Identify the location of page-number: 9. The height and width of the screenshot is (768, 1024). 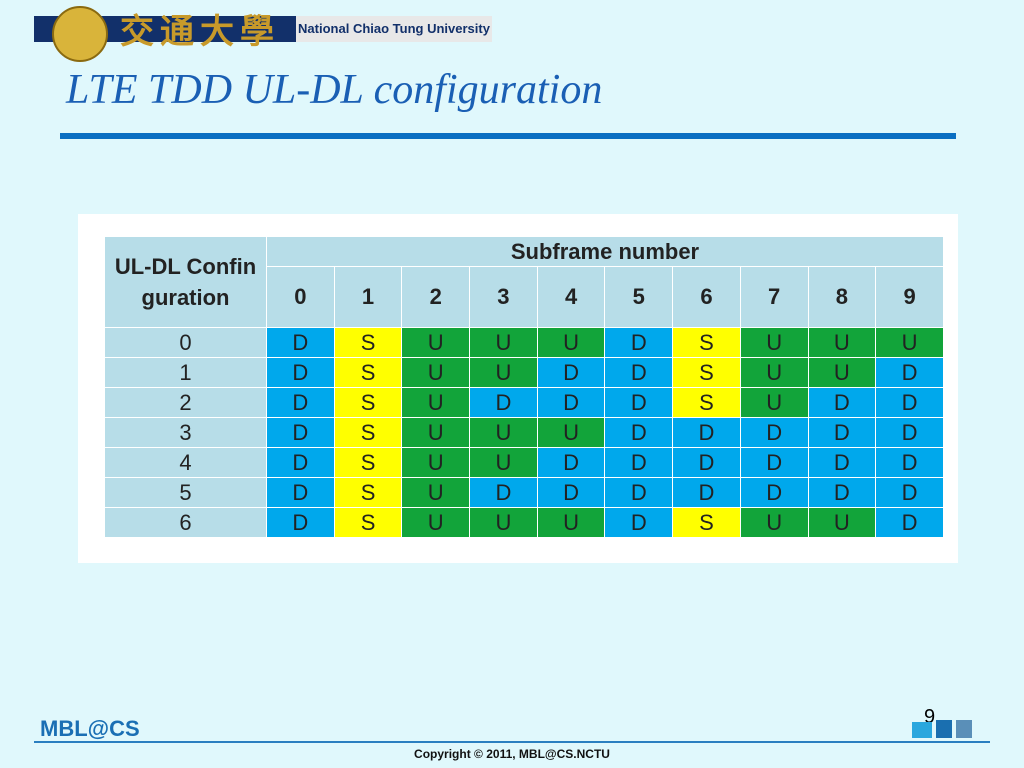
(930, 717).